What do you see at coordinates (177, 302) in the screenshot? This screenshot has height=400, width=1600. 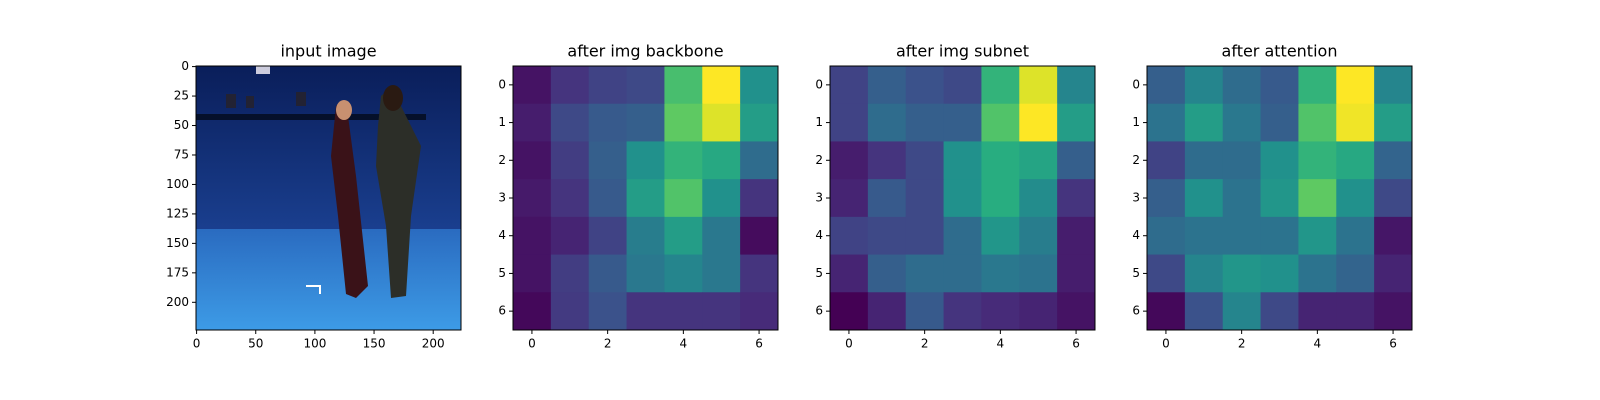 I see `y-tick-label: 200` at bounding box center [177, 302].